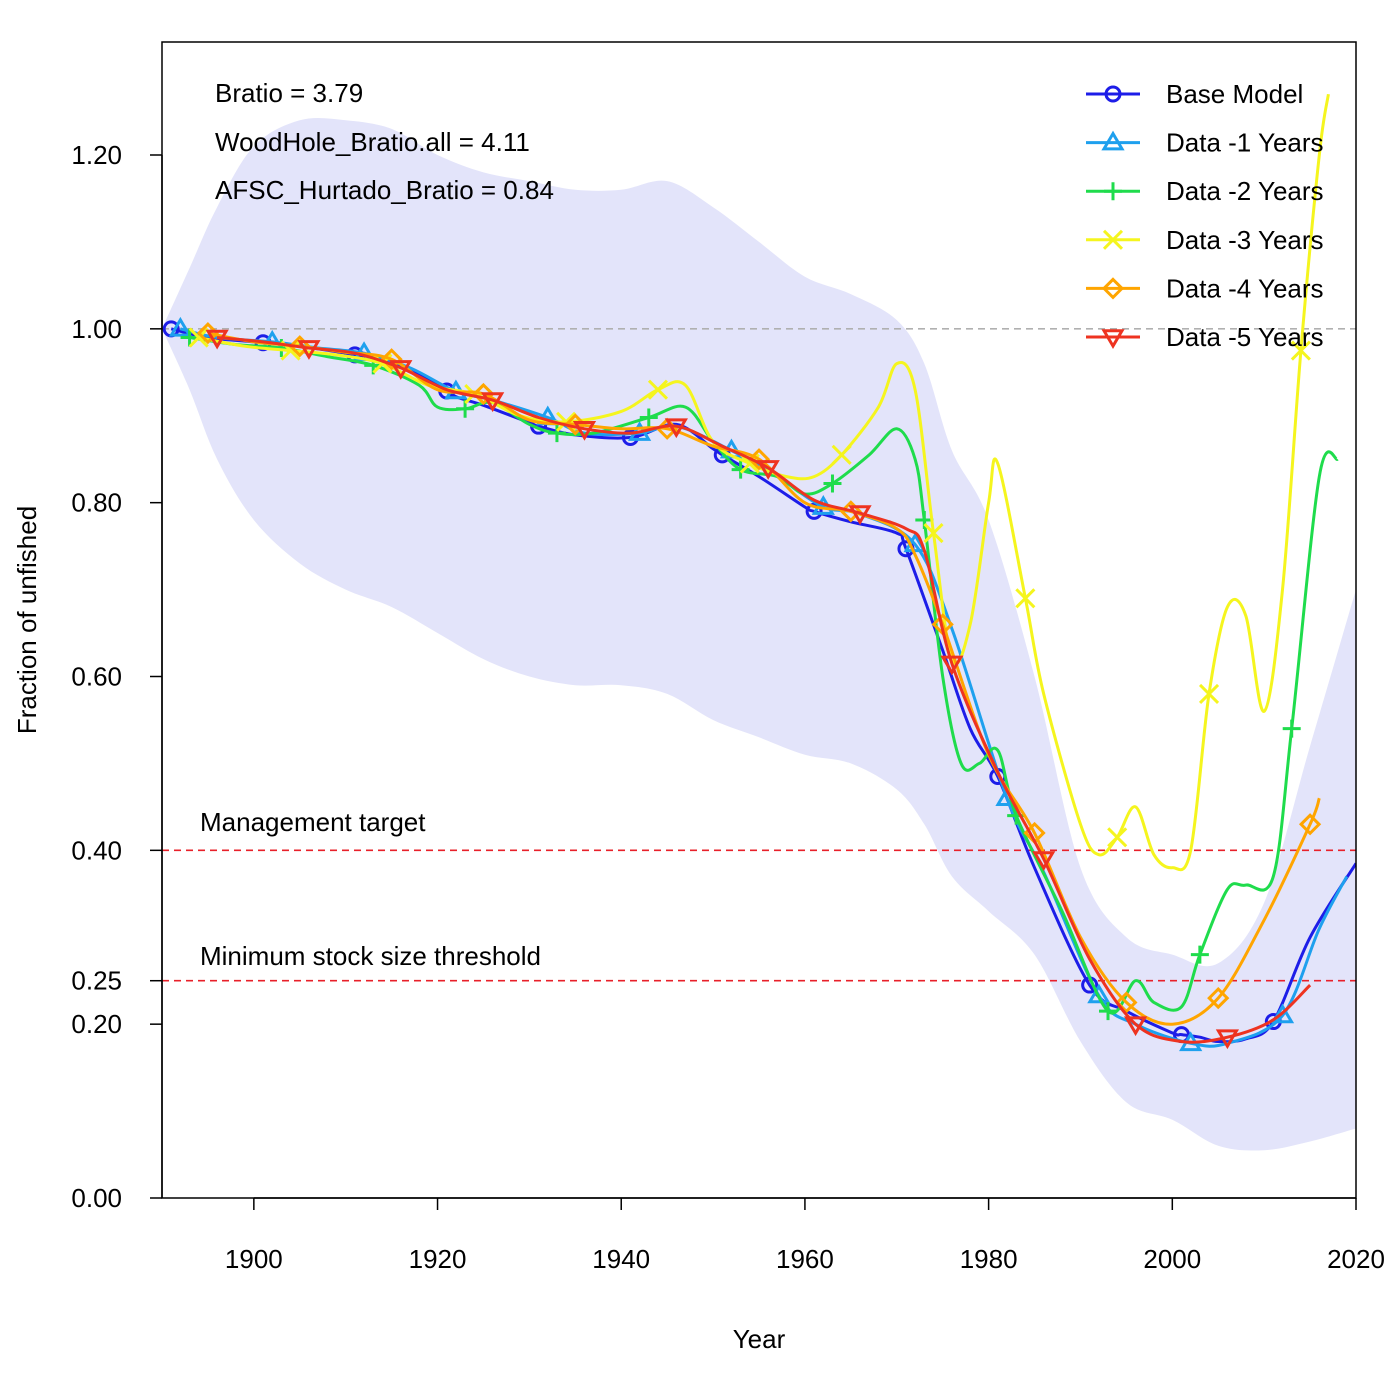  Describe the element at coordinates (759, 1339) in the screenshot. I see `x-axis-label: Year` at that location.